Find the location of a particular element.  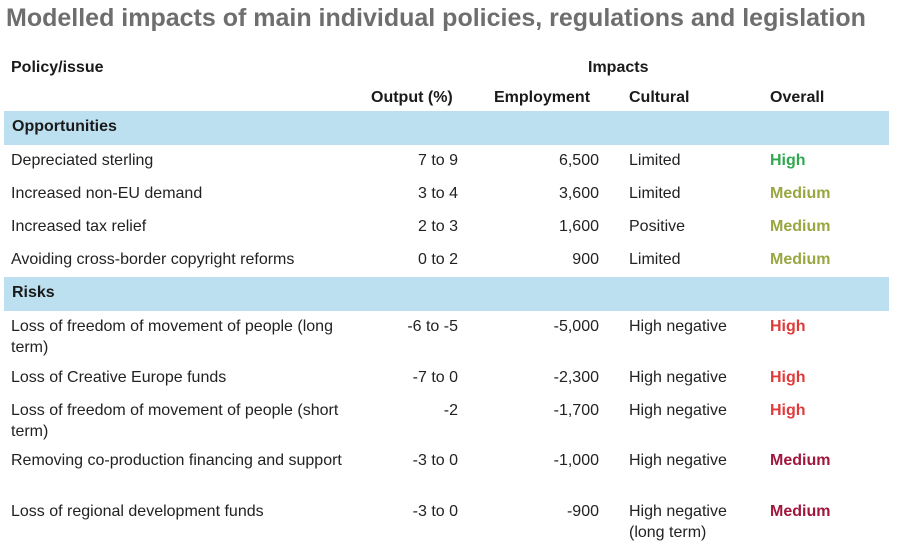

output-cell: -7 to 0 is located at coordinates (435, 377).